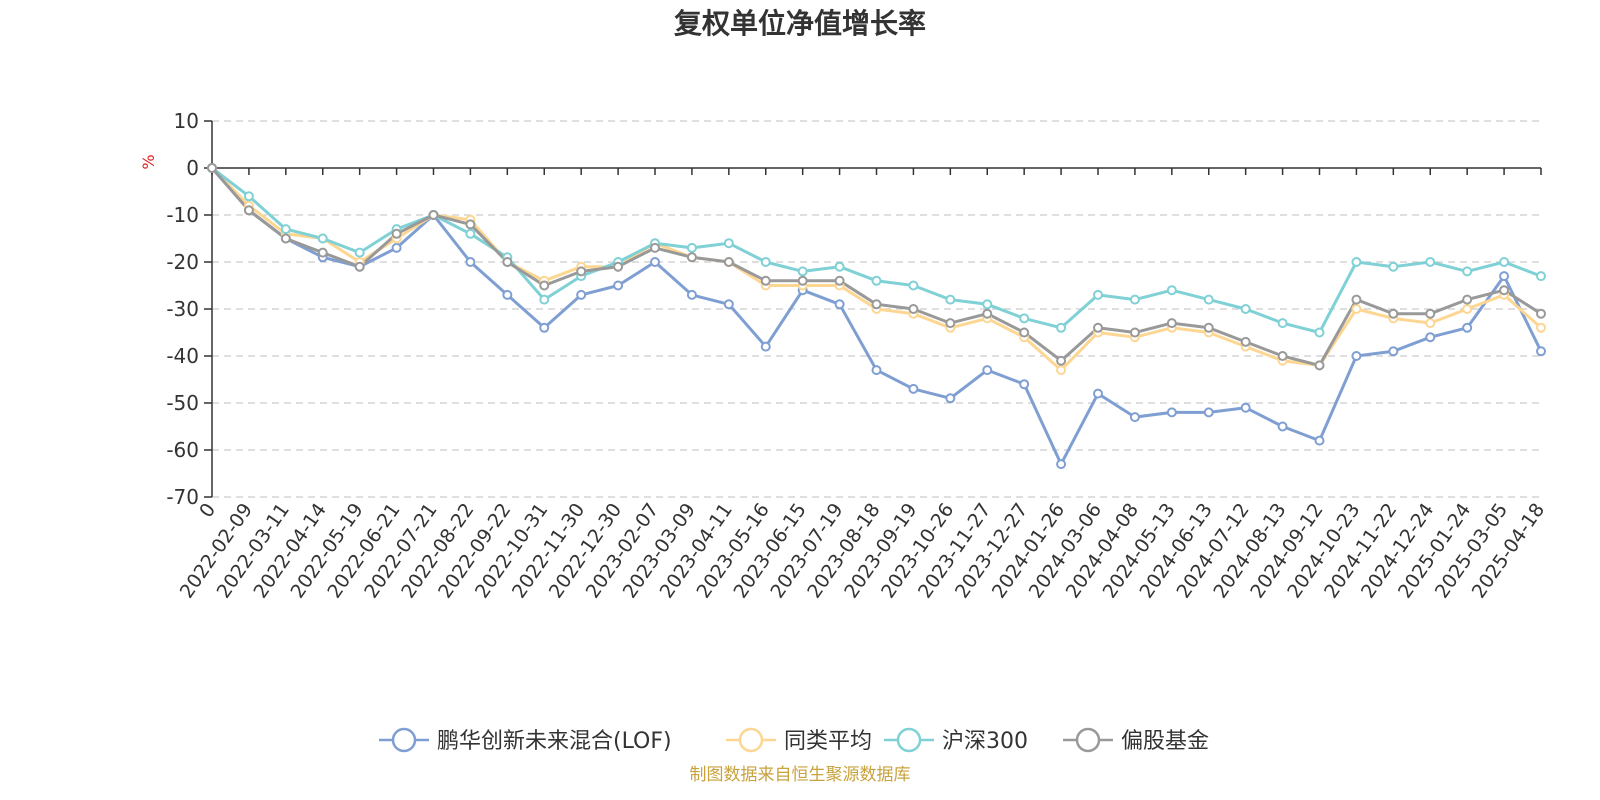 This screenshot has width=1600, height=800. I want to click on legend-item: 鹏华创新未来混合(LOF), so click(525, 740).